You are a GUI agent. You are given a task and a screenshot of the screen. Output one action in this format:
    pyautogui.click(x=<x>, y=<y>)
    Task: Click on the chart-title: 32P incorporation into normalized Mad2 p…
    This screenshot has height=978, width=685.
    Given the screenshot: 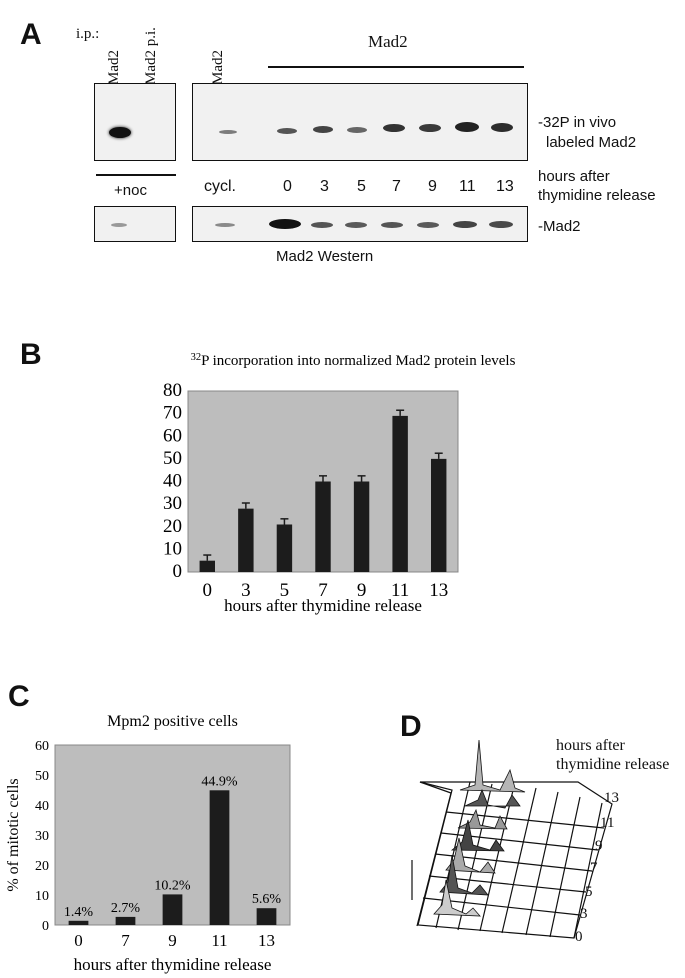 What is the action you would take?
    pyautogui.click(x=353, y=361)
    